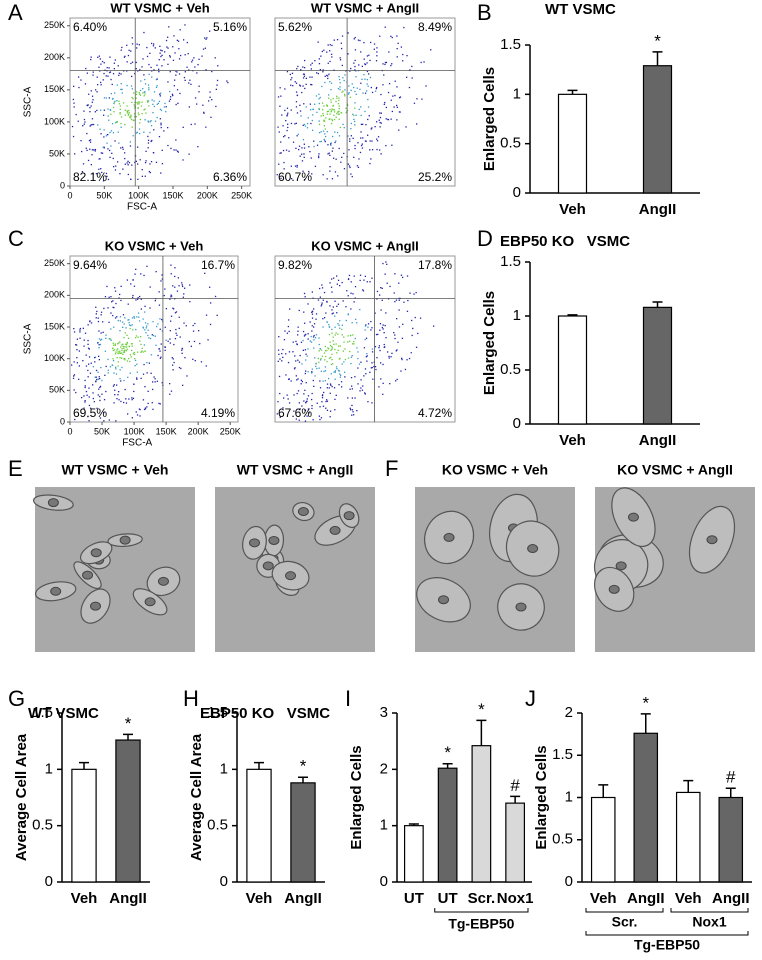 The height and width of the screenshot is (960, 762). What do you see at coordinates (63, 713) in the screenshot?
I see `chart-title: WT VSMC` at bounding box center [63, 713].